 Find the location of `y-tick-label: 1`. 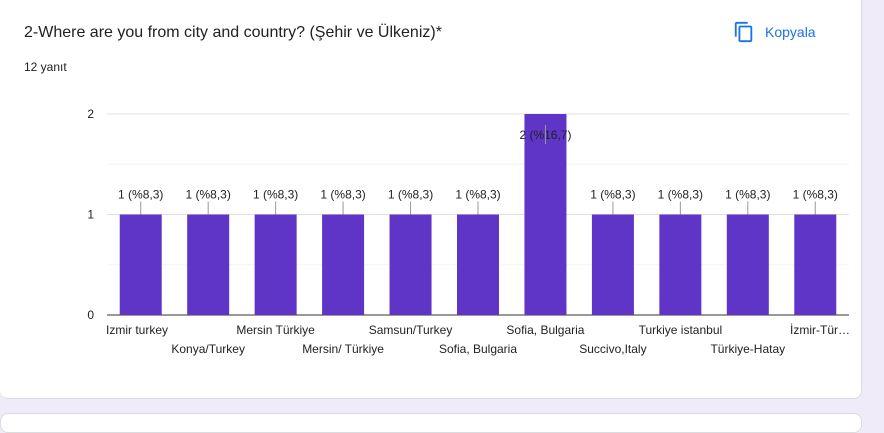

y-tick-label: 1 is located at coordinates (90, 215).